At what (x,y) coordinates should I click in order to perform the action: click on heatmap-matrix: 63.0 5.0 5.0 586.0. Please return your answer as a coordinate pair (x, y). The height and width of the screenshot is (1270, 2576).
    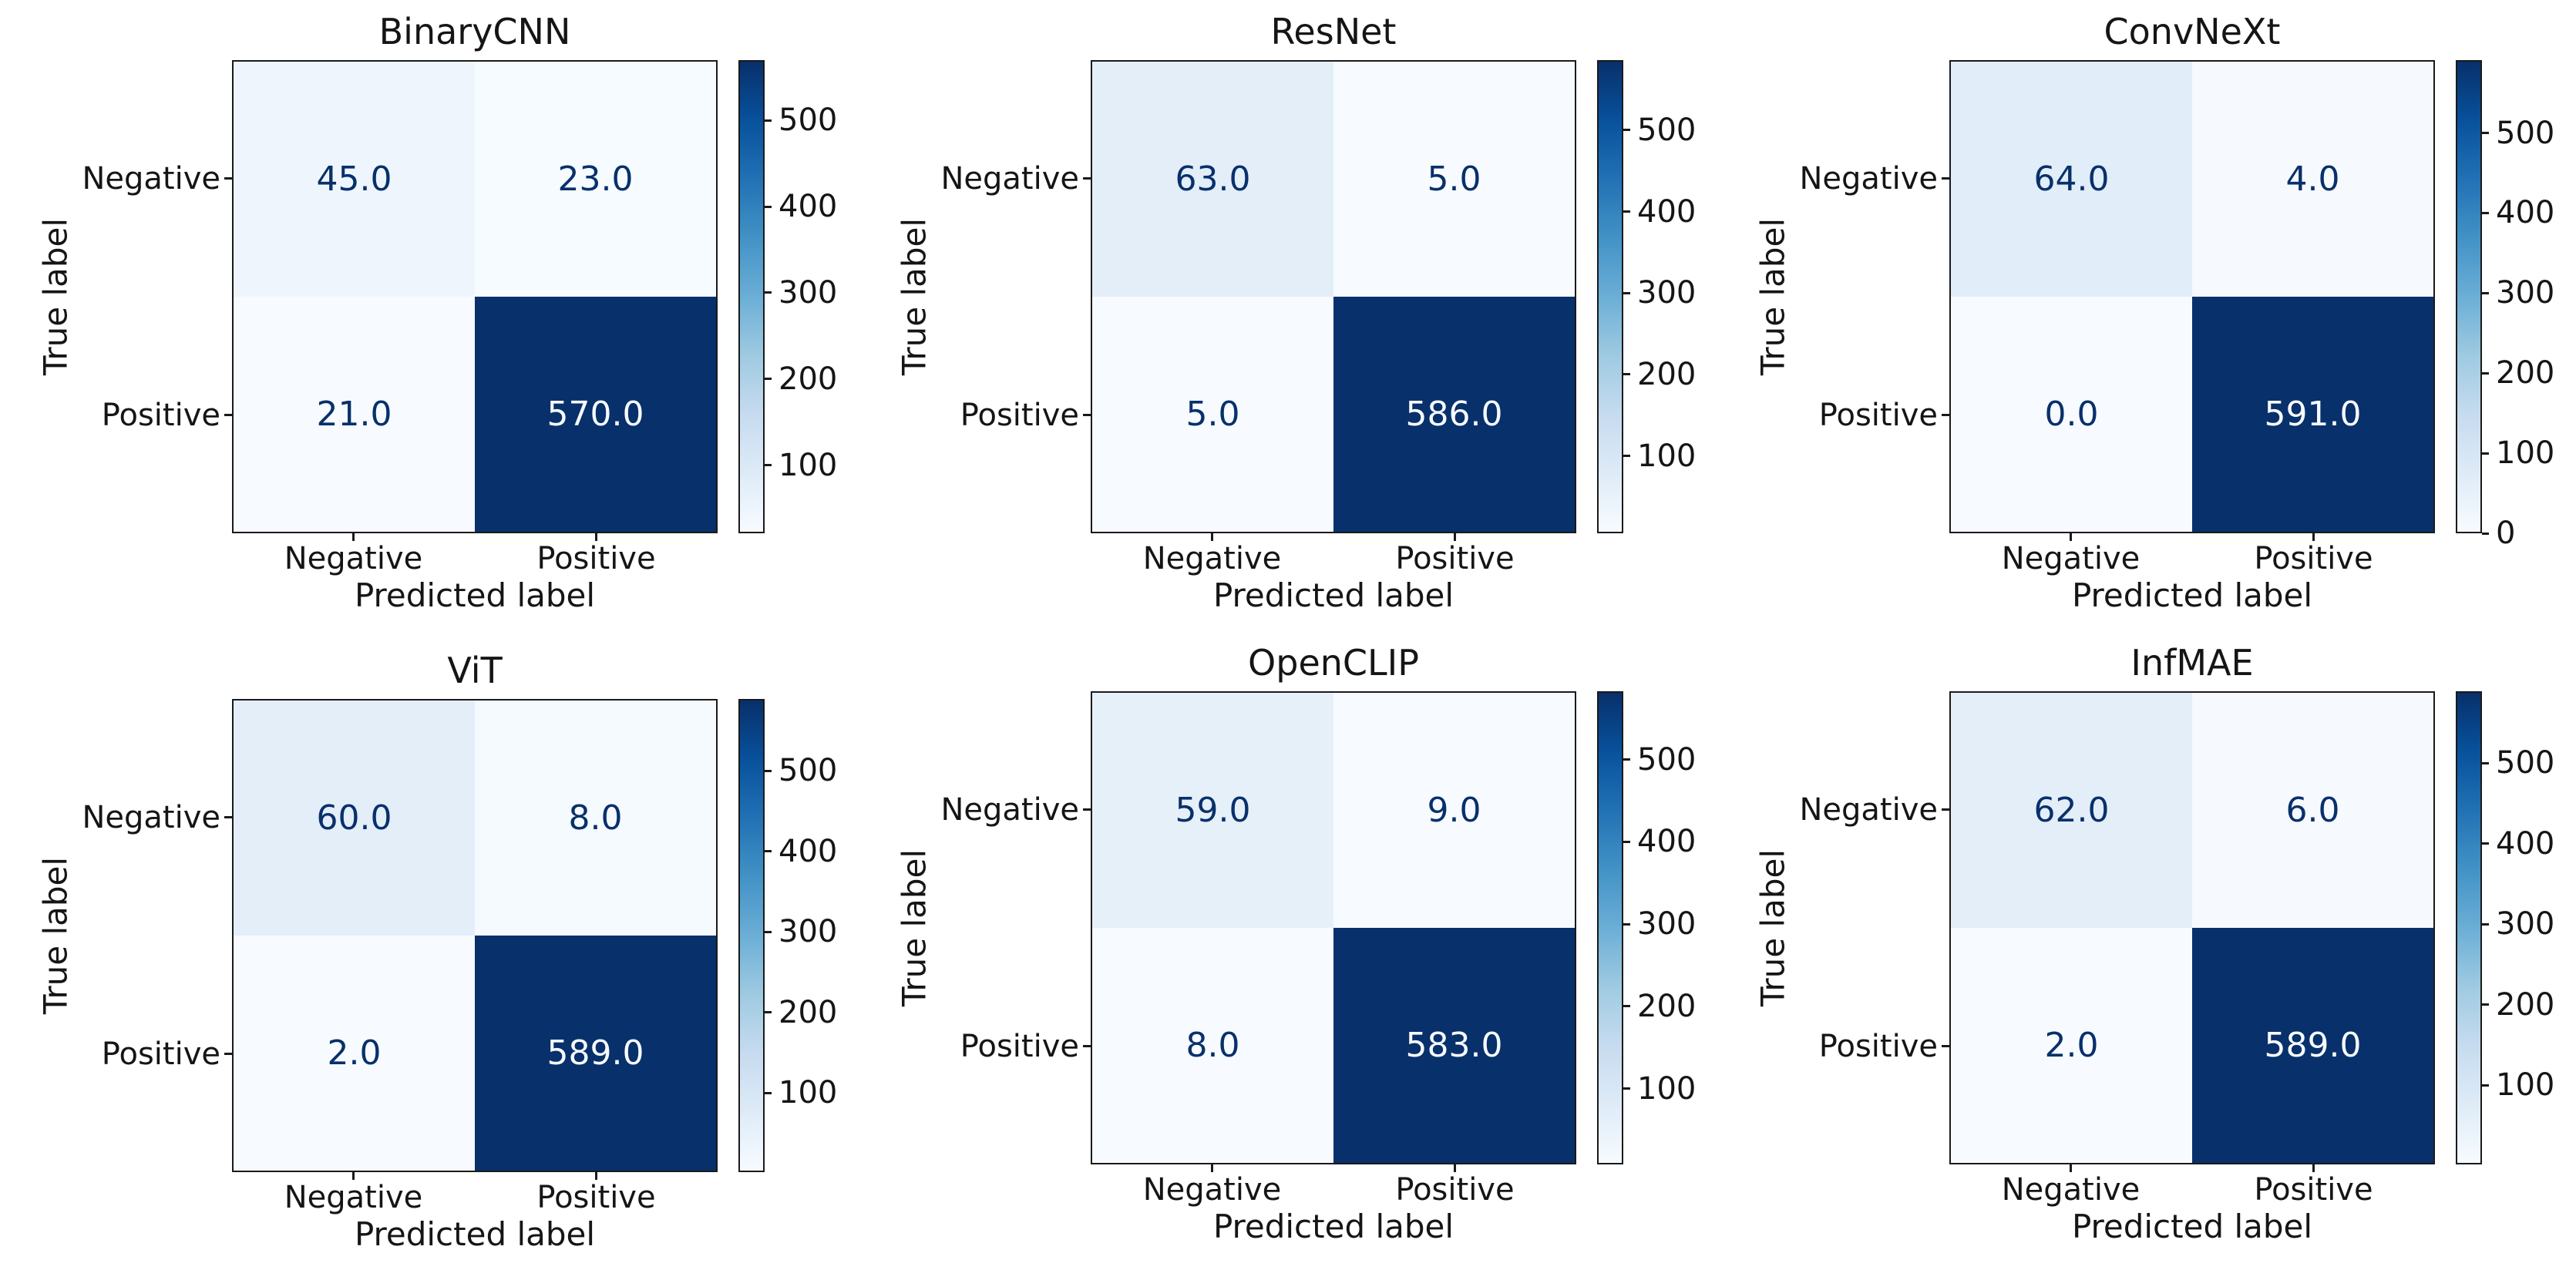
    Looking at the image, I should click on (1333, 297).